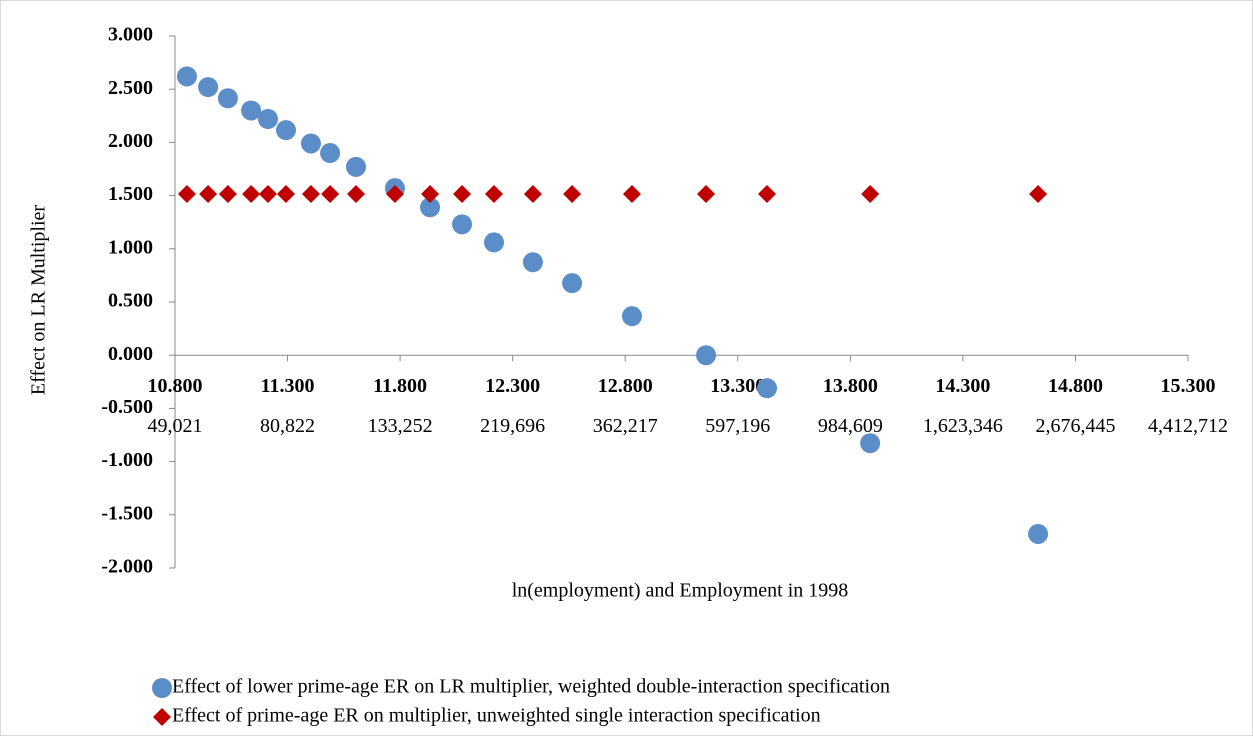 The height and width of the screenshot is (736, 1253). Describe the element at coordinates (512, 386) in the screenshot. I see `x-tick-label: 12.300` at that location.